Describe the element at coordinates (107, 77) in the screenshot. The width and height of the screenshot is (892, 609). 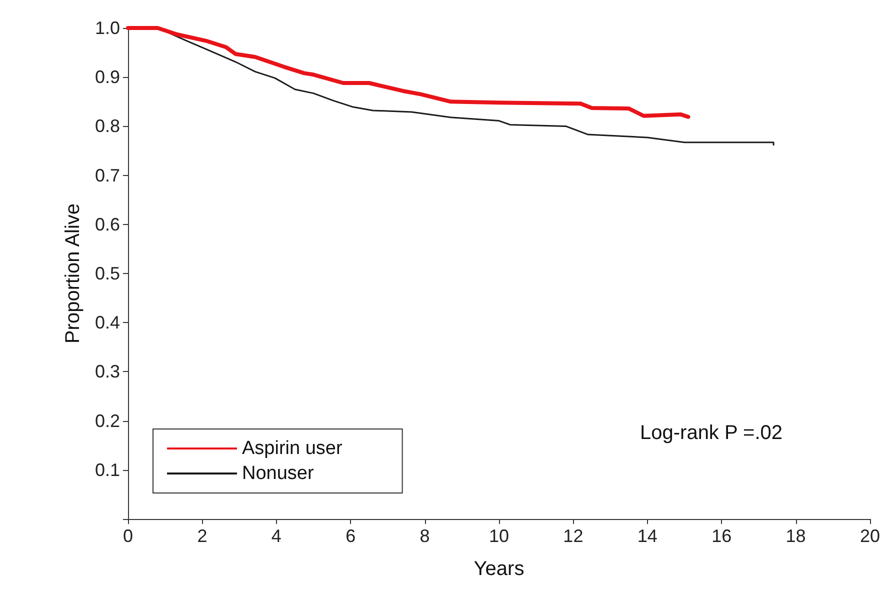
I see `y-tick-label: 0.9` at that location.